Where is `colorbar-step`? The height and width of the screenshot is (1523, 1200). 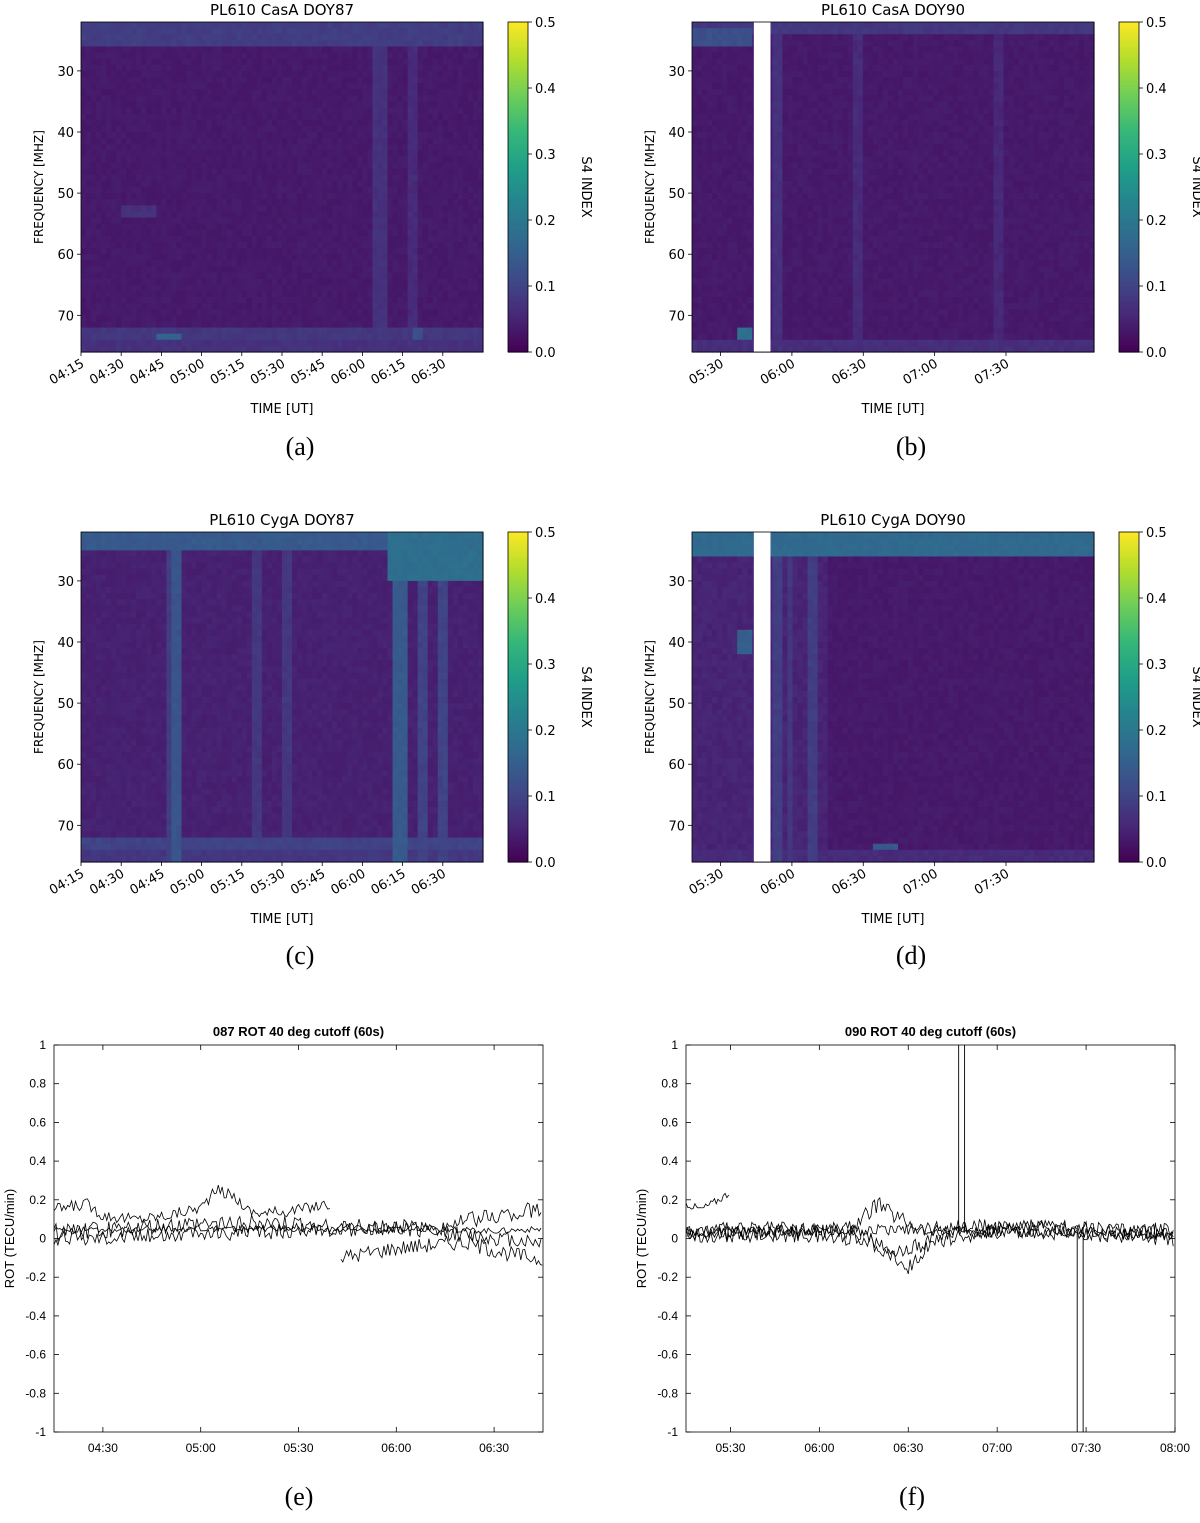 colorbar-step is located at coordinates (518, 251).